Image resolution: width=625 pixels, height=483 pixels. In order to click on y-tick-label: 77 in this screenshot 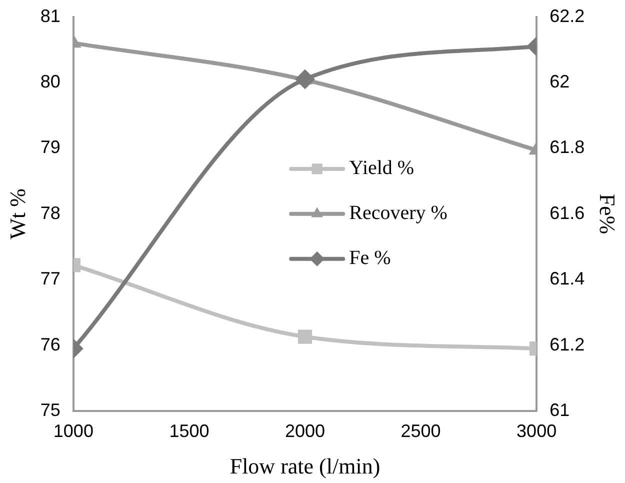, I will do `click(50, 278)`.